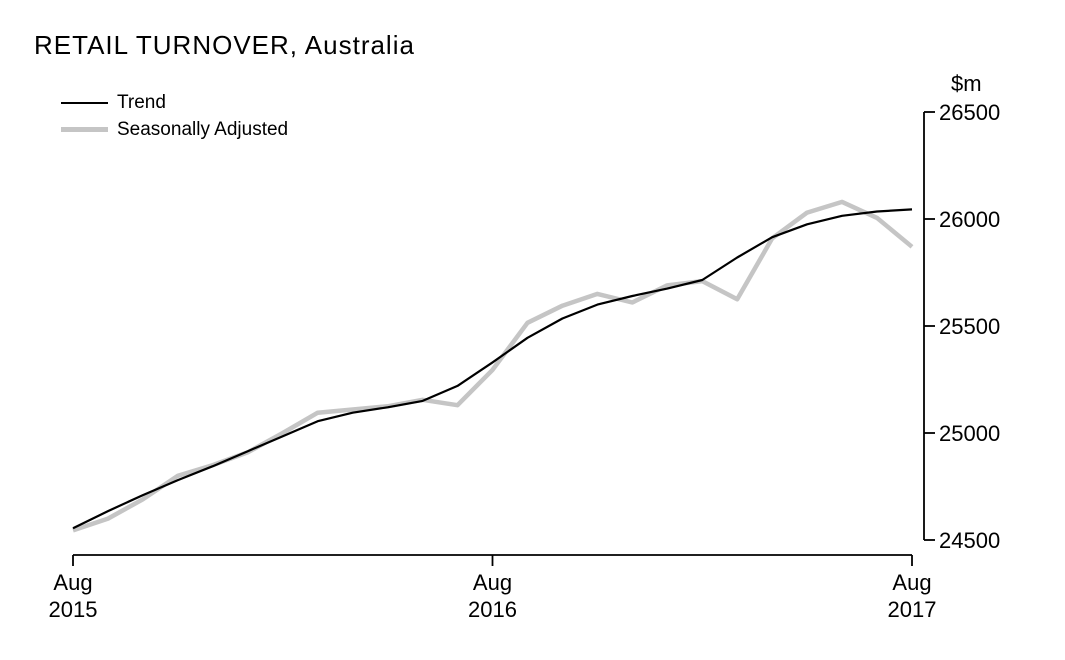 The width and height of the screenshot is (1065, 660). Describe the element at coordinates (969, 219) in the screenshot. I see `y-tick-label-26000: 26000` at that location.